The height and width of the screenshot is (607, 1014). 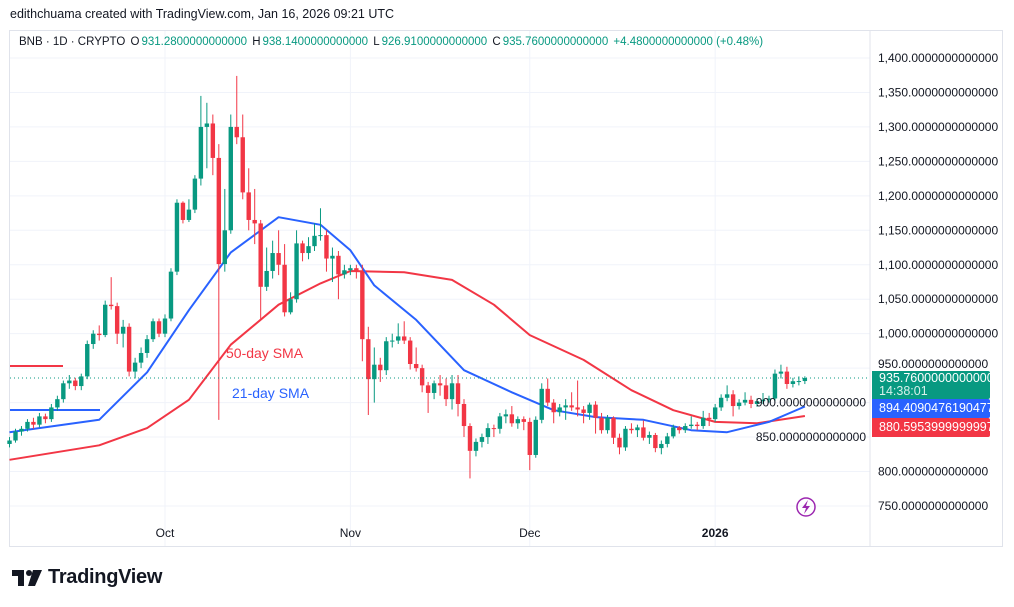 I want to click on lightning-icon, so click(x=806, y=507).